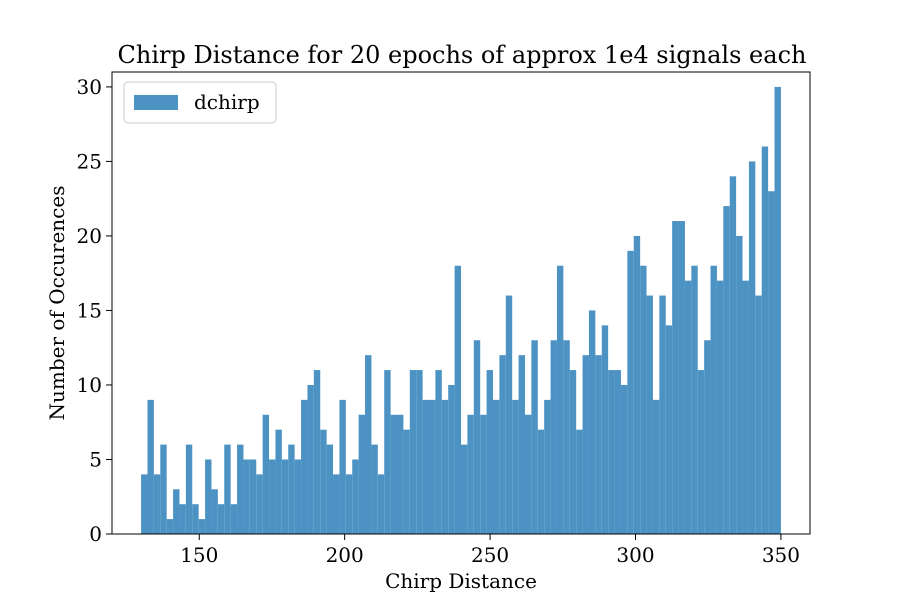 The image size is (900, 600). Describe the element at coordinates (781, 555) in the screenshot. I see `x-tick-label: 350` at that location.